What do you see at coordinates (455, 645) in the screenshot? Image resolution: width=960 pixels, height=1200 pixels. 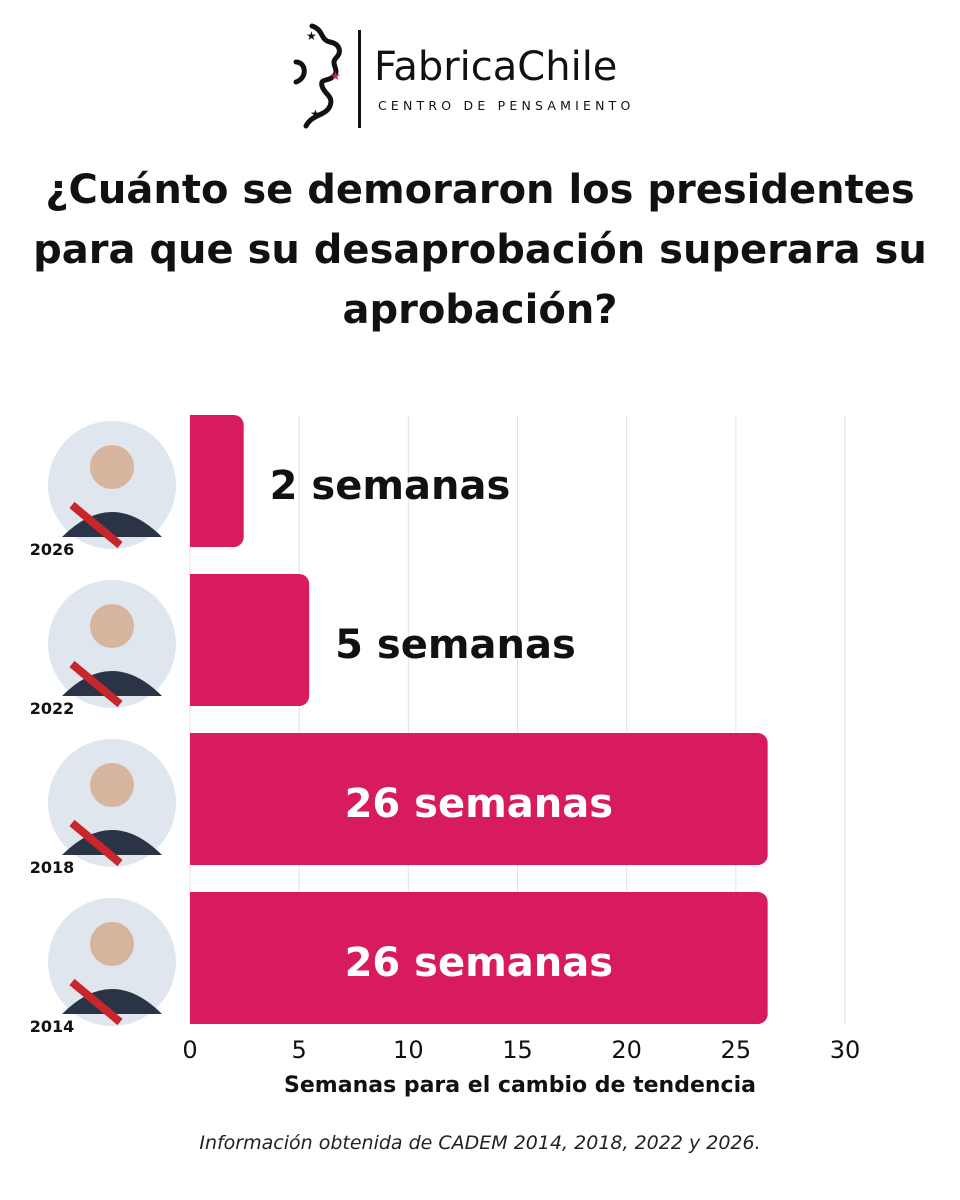 I see `data-label: 5 semanas` at bounding box center [455, 645].